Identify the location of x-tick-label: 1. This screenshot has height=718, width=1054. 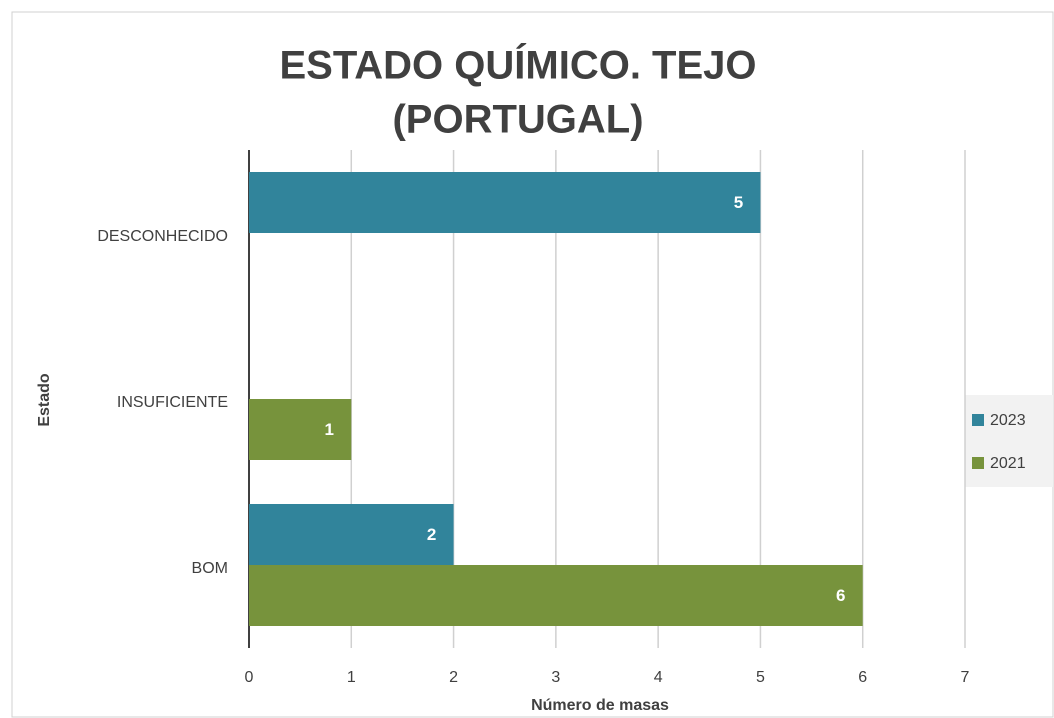
(351, 677).